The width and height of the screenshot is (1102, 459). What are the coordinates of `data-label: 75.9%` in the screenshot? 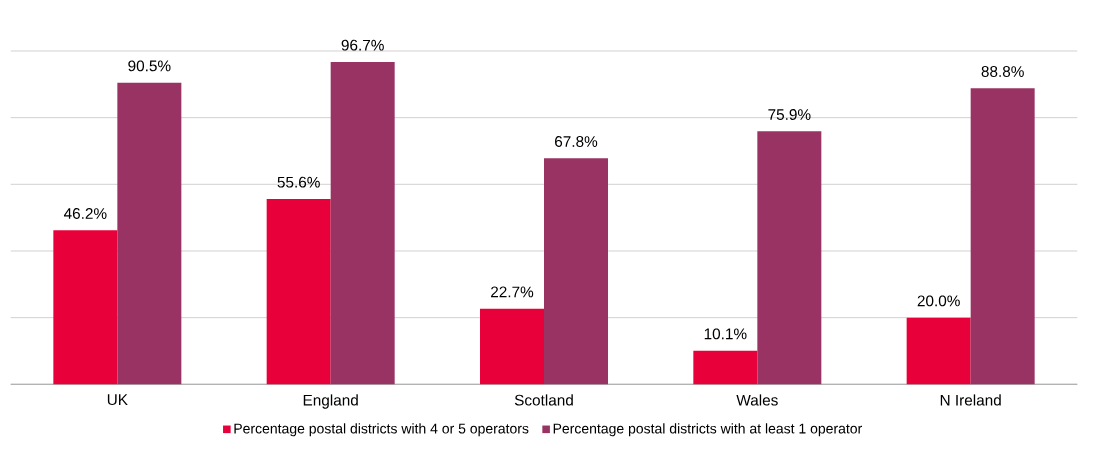 It's located at (789, 114).